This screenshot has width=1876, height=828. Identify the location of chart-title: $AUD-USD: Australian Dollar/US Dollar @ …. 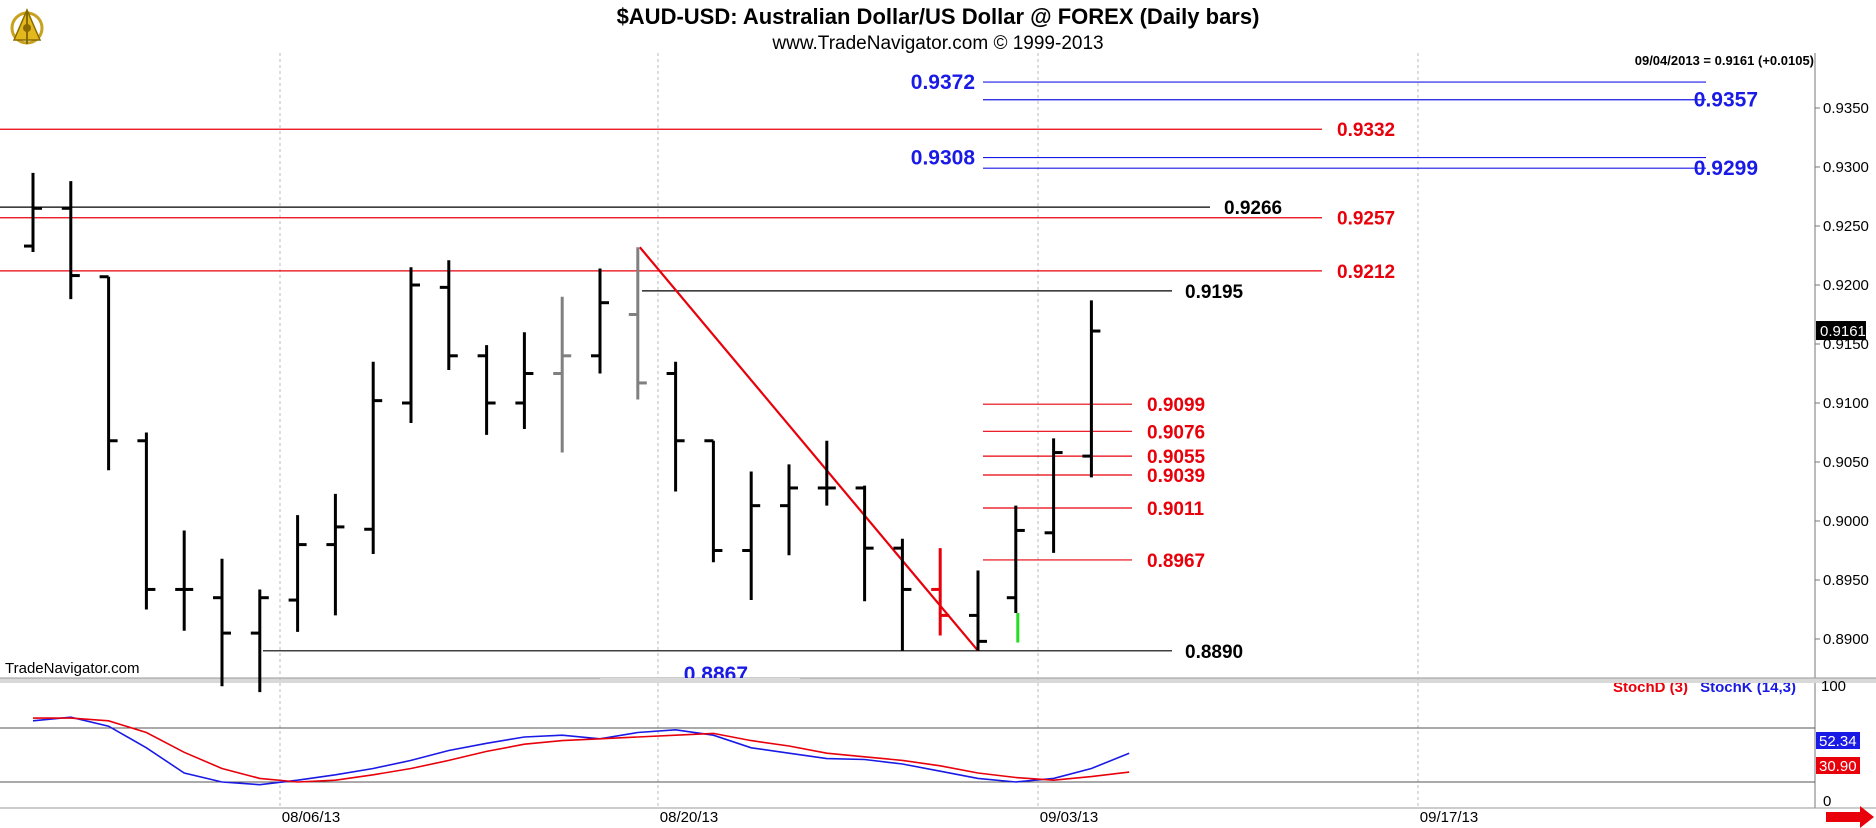
(938, 16).